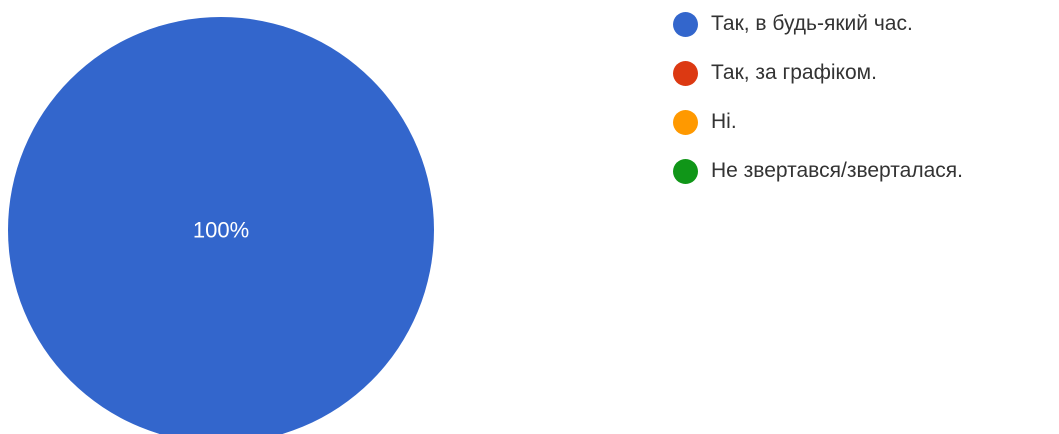  I want to click on legend-label: Не звертався/зверталася., so click(837, 170).